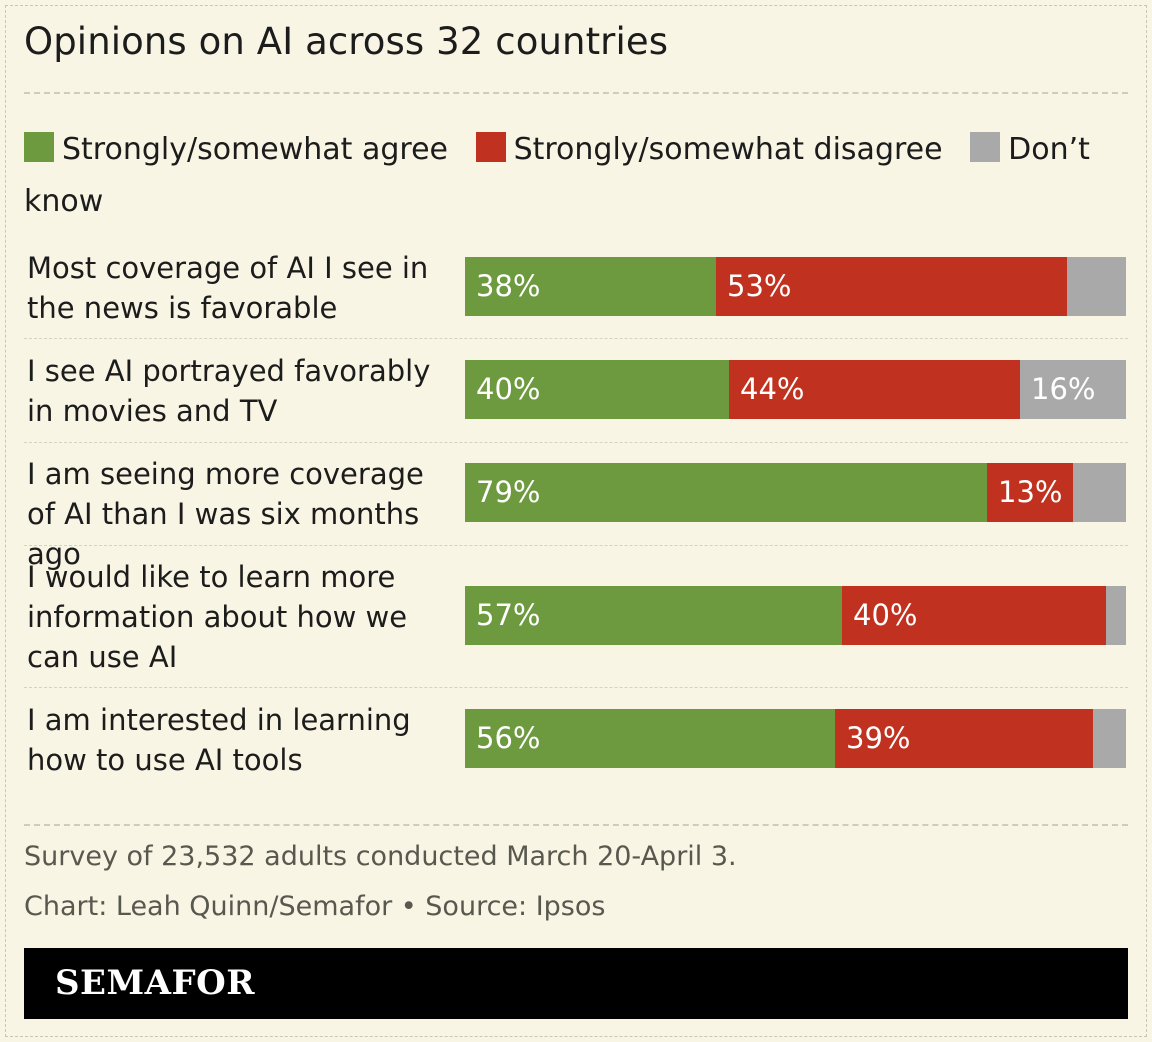  I want to click on legend-label-dont-know: Don’t know, so click(557, 175).